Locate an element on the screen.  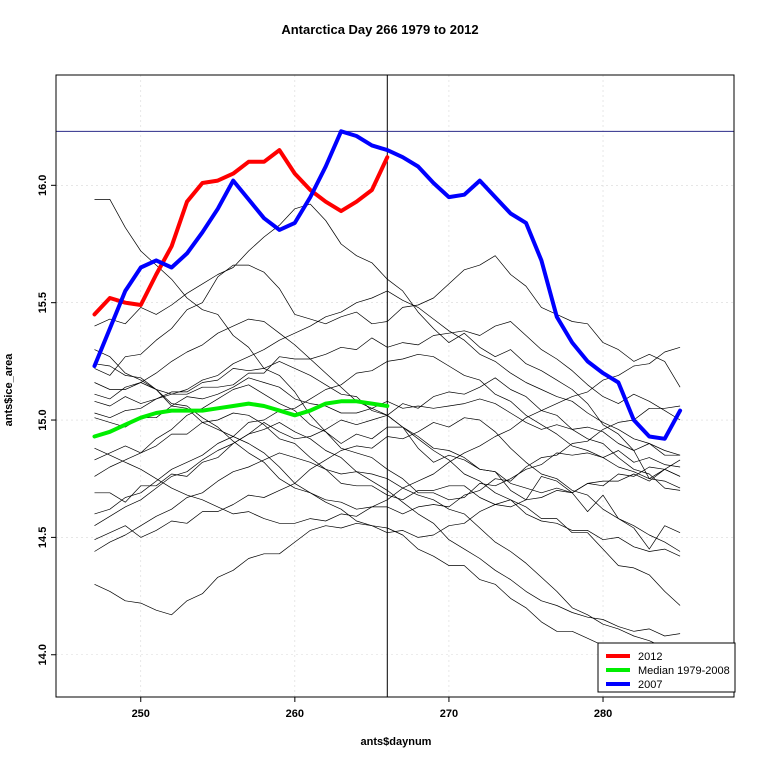
legend: 2012 Median 1979-2008 2007 is located at coordinates (666, 667).